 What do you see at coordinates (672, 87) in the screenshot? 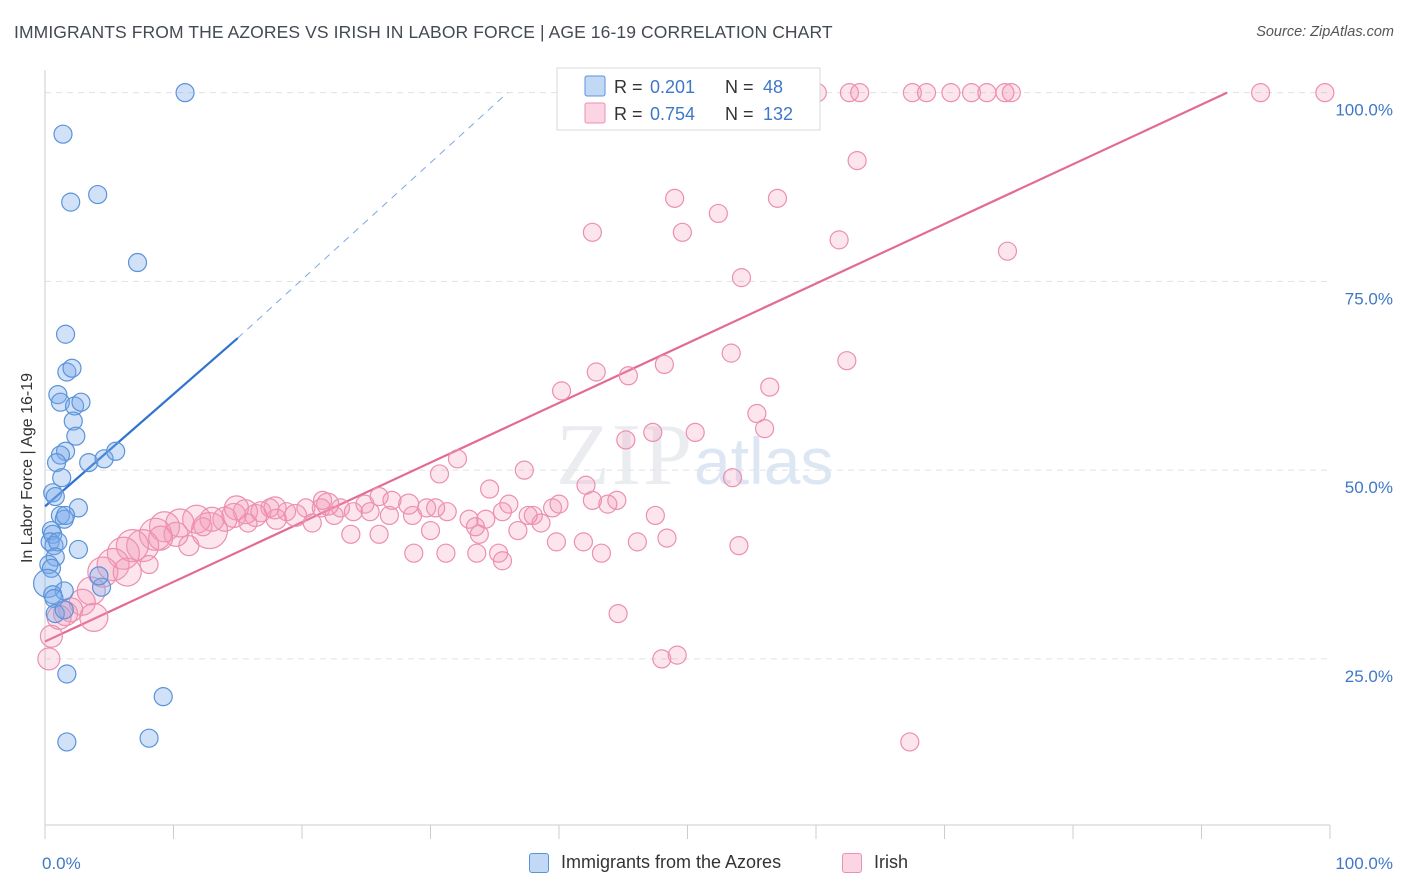
I see `legend-r-value-azores: 0.201` at bounding box center [672, 87].